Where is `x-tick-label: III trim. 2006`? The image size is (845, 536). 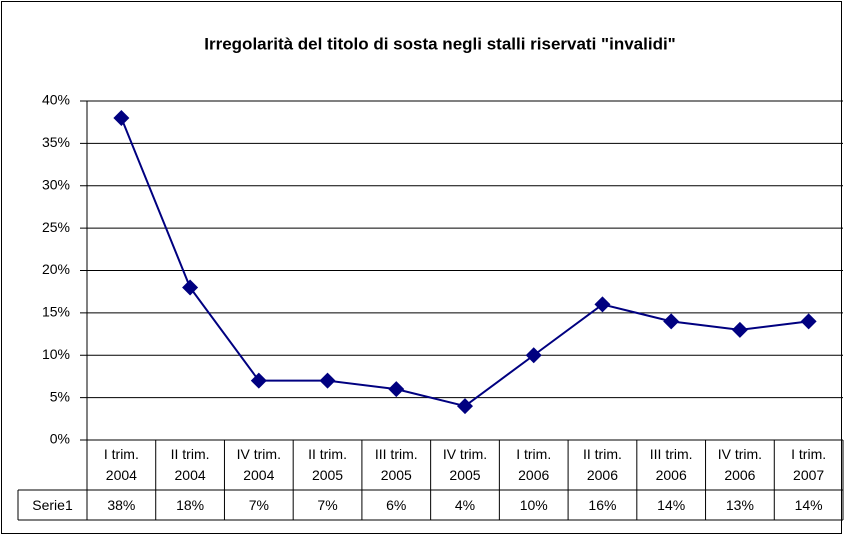
x-tick-label: III trim. 2006 is located at coordinates (671, 464).